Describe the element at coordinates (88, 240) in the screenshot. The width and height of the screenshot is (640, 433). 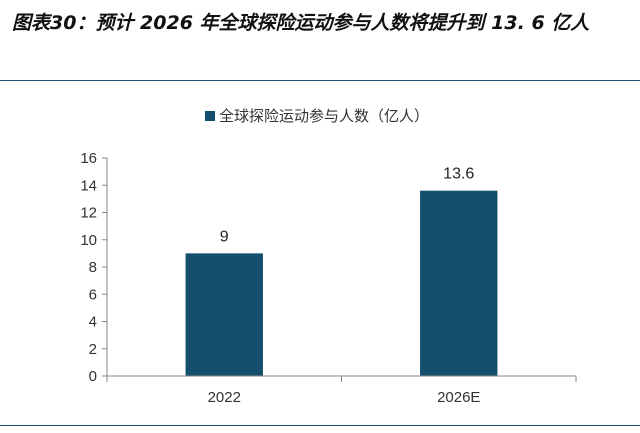
I see `y-tick-label: 10` at that location.